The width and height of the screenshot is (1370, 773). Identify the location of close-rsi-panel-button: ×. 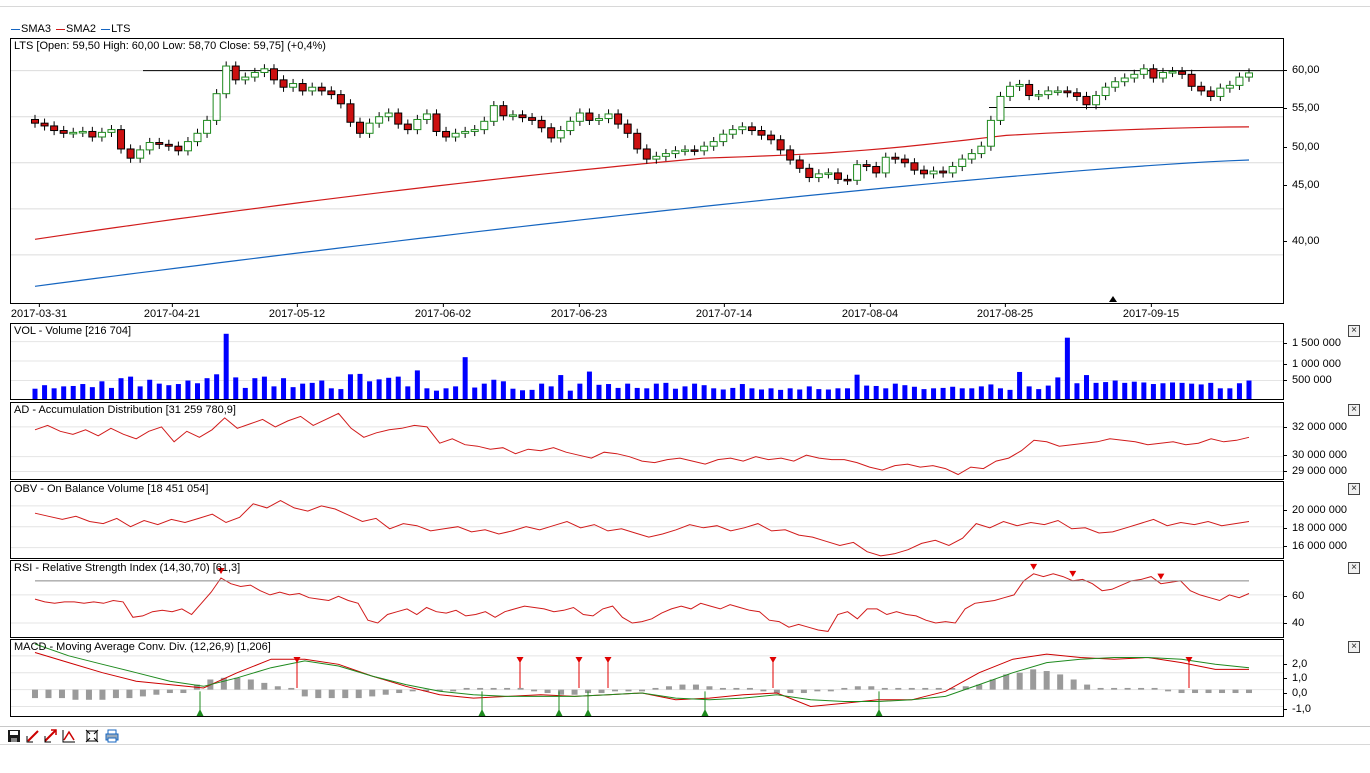
(1354, 568).